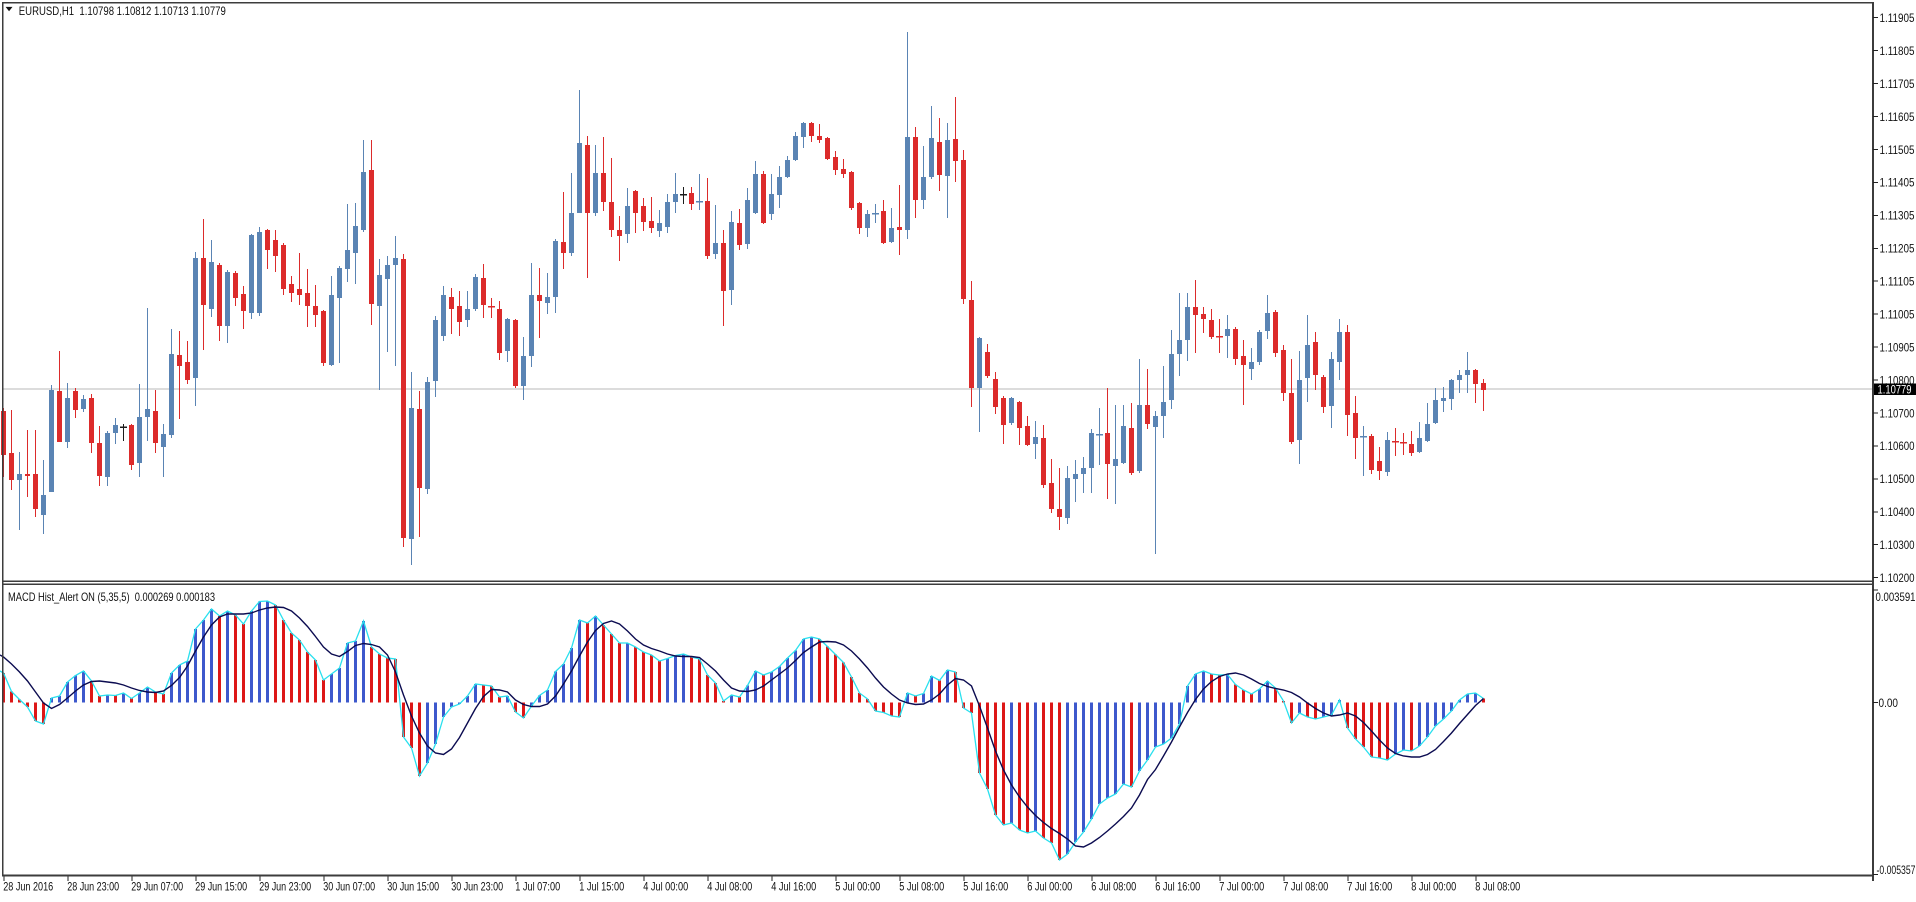 This screenshot has height=902, width=1916. What do you see at coordinates (477, 887) in the screenshot?
I see `svg-text: 30 Jun 23:00` at bounding box center [477, 887].